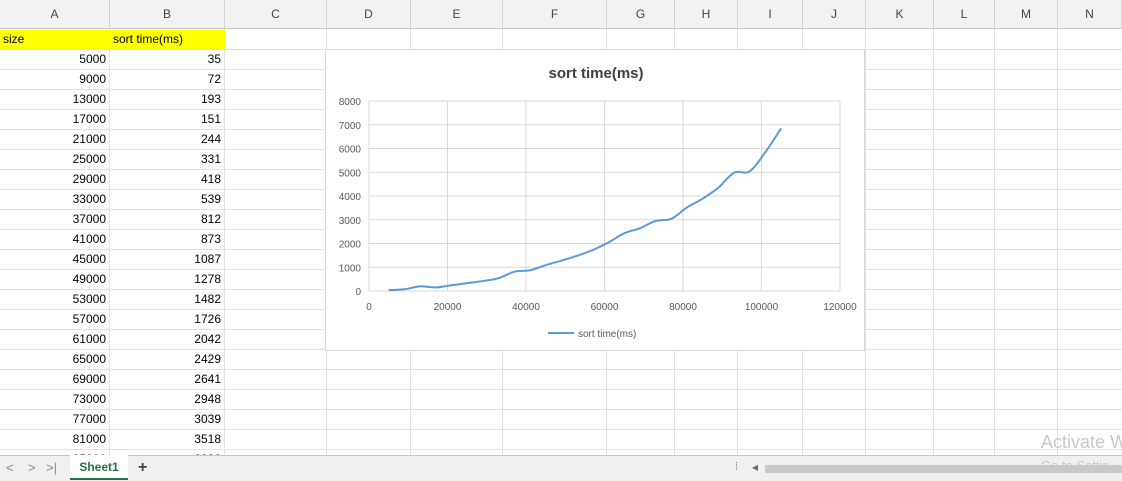 The height and width of the screenshot is (481, 1122). What do you see at coordinates (210, 119) in the screenshot?
I see `cell-sort-time: 151` at bounding box center [210, 119].